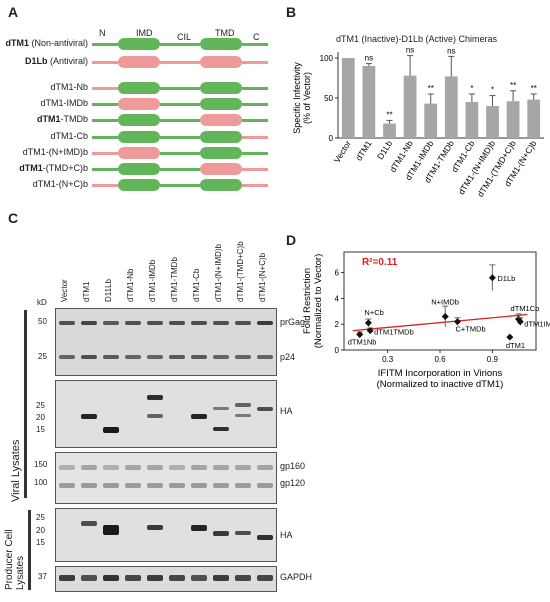  What do you see at coordinates (362, 342) in the screenshot?
I see `point-label: dTM1Nb` at bounding box center [362, 342].